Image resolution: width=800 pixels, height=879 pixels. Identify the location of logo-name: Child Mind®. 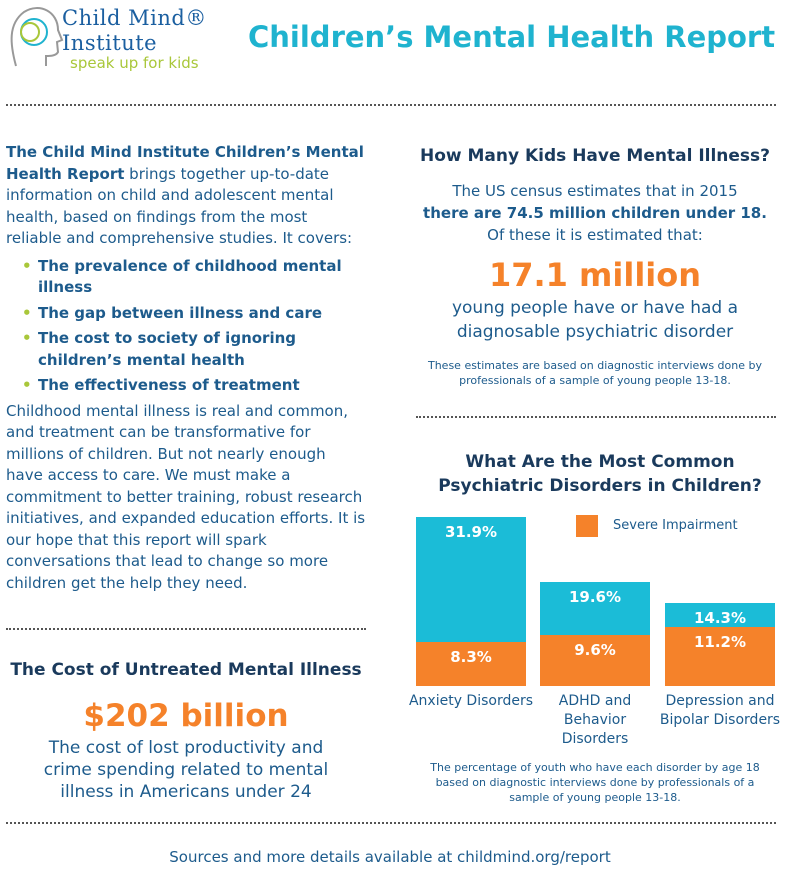
(134, 18).